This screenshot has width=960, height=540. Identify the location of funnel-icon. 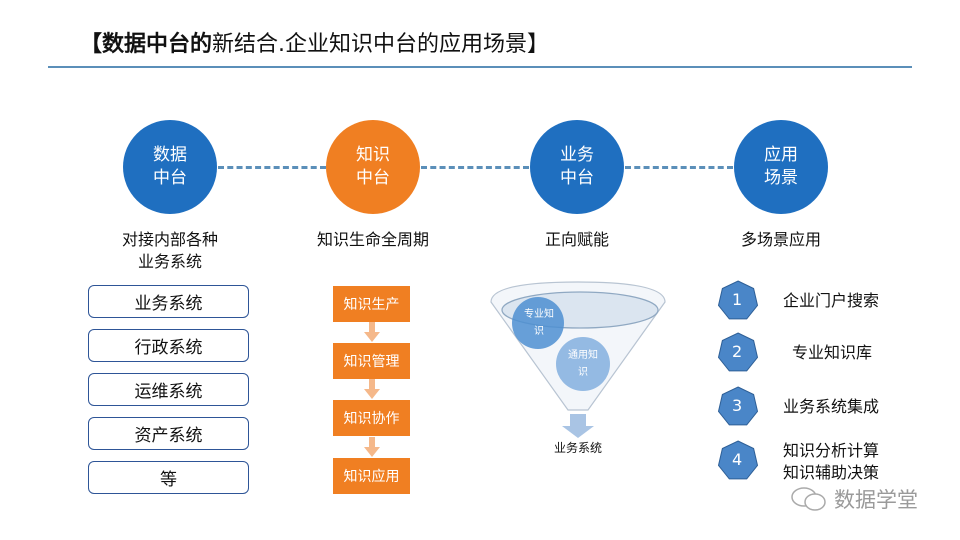
(578, 359).